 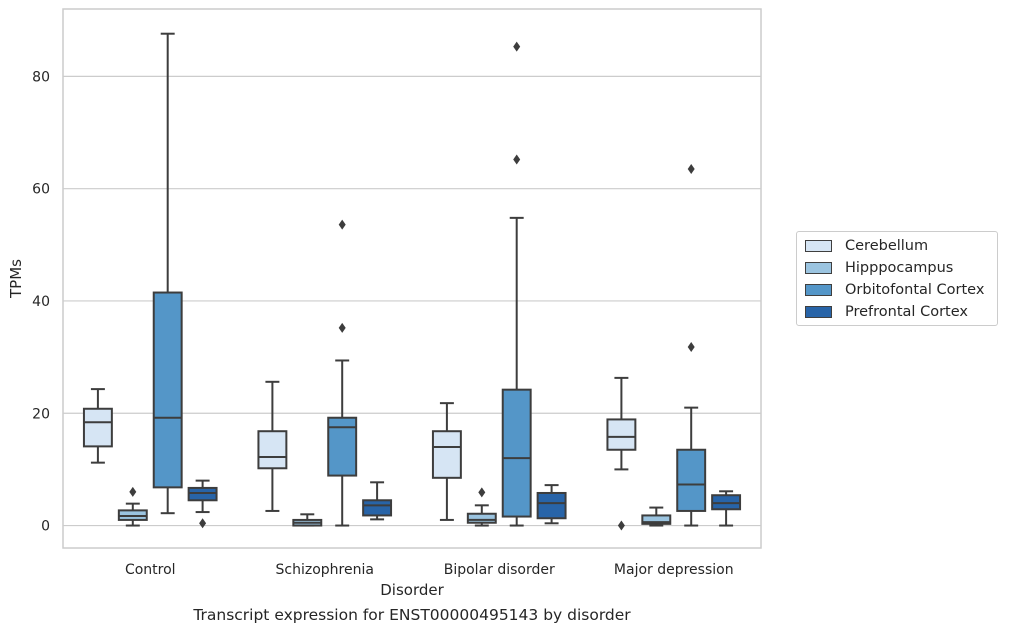 I want to click on x-tick-label: Schizophrenia, so click(x=325, y=570).